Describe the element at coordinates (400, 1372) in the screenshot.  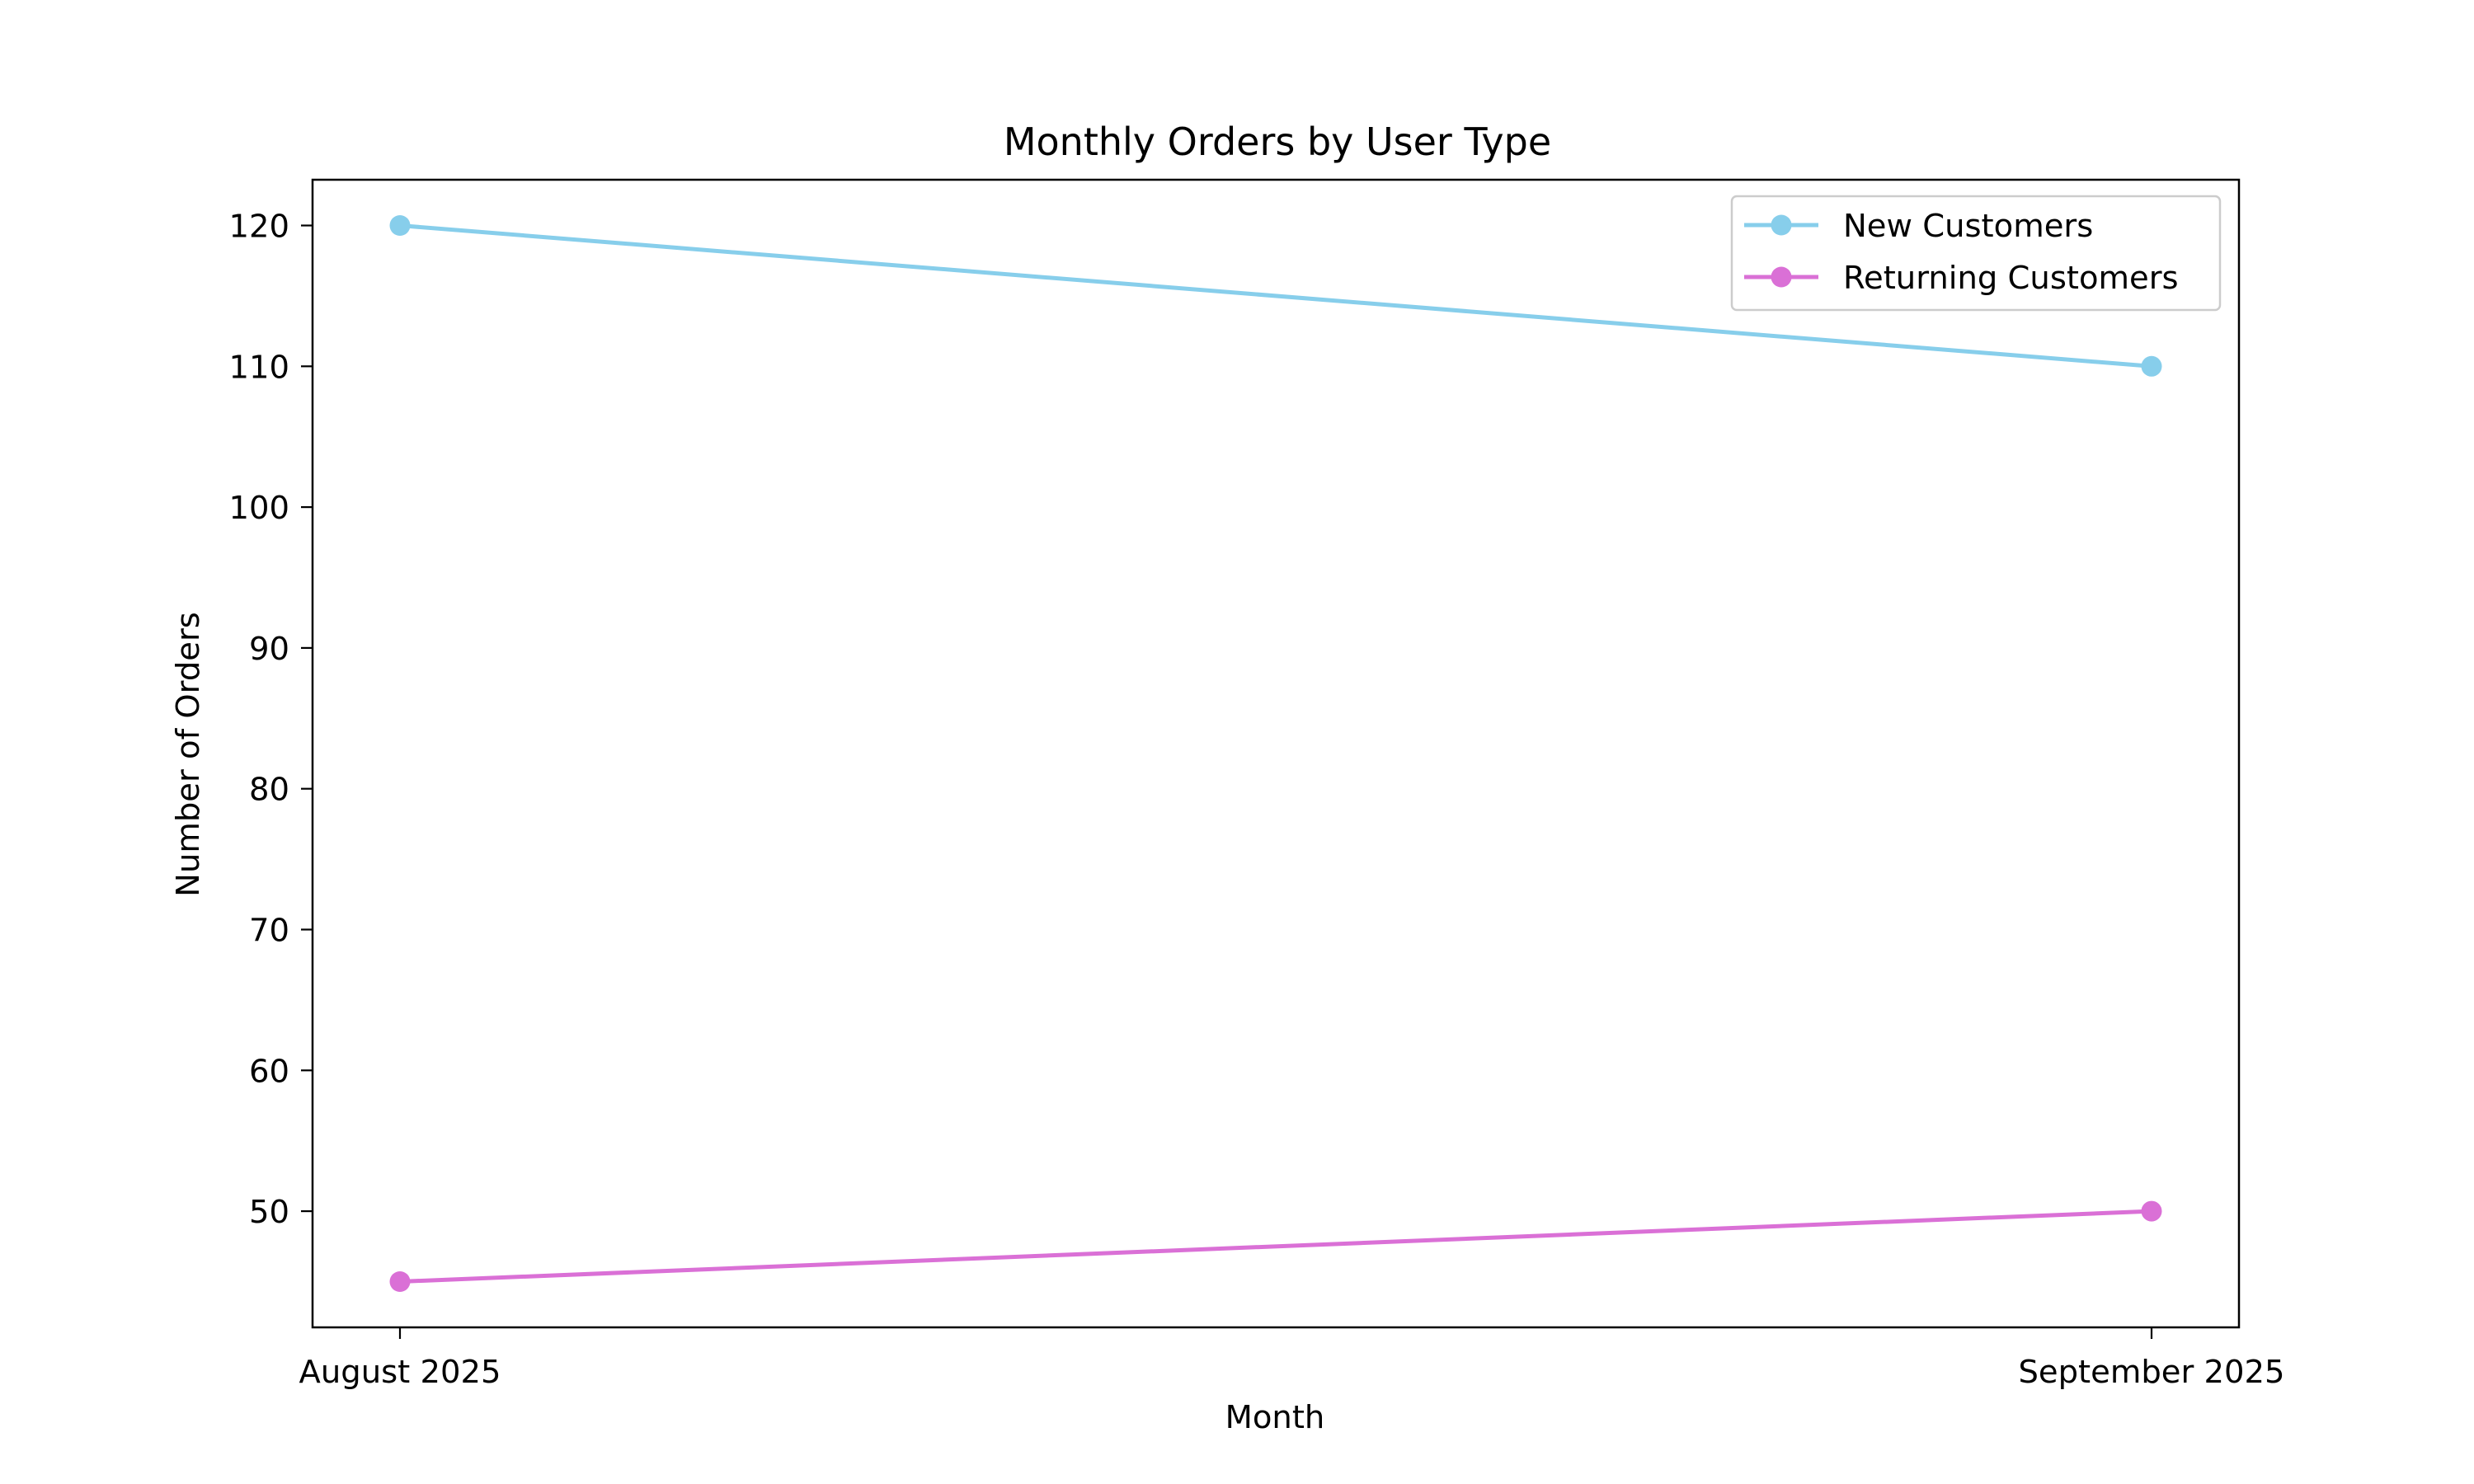
I see `x-tick-label: August 2025` at that location.